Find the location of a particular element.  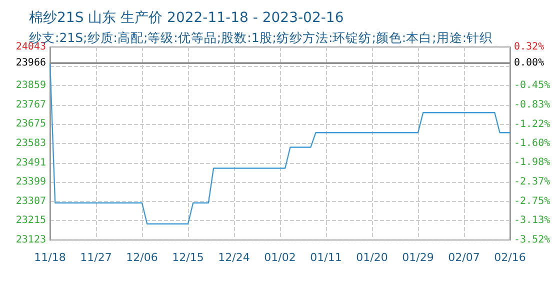

x-tick-label: 11/27 is located at coordinates (96, 257).